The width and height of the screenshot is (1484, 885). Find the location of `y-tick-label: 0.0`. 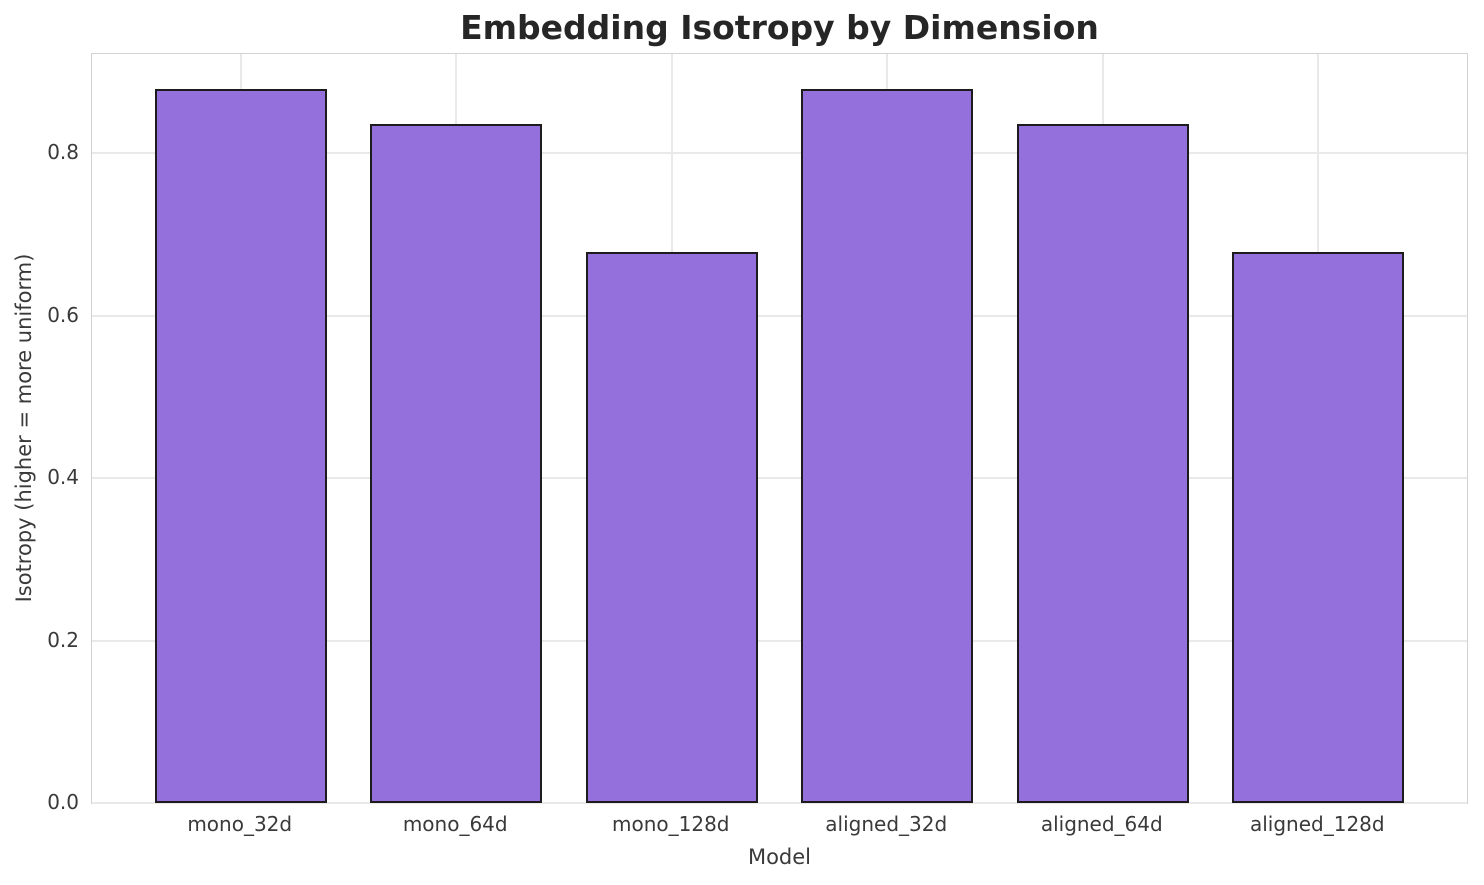

y-tick-label: 0.0 is located at coordinates (63, 802).